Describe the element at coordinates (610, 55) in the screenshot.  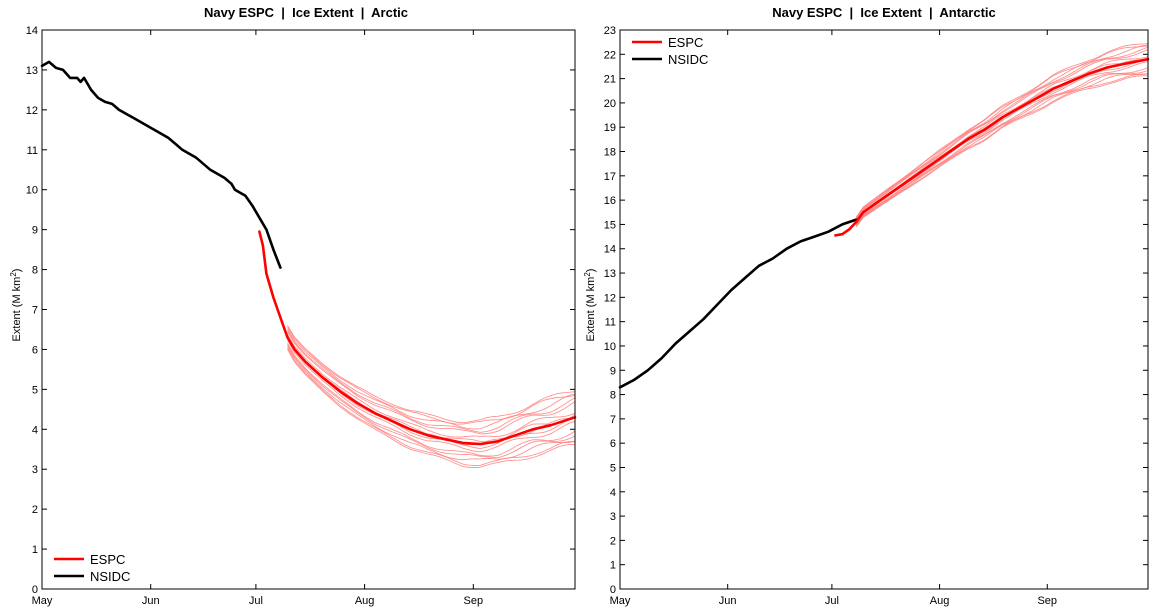
I see `antarctic-ytick-label: 22` at that location.